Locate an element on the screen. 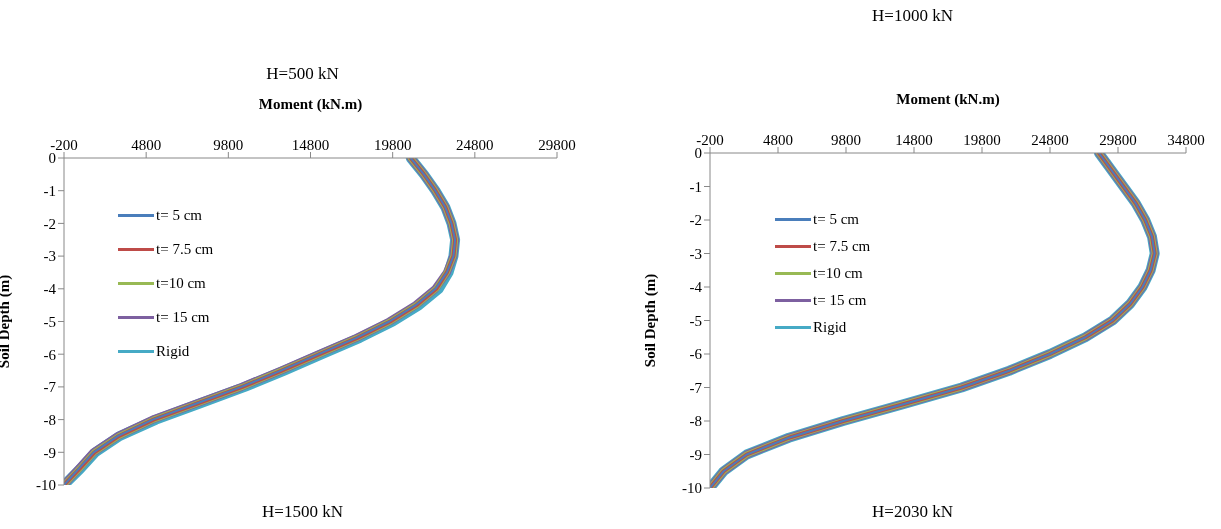 The width and height of the screenshot is (1221, 529). text: H=500 kN is located at coordinates (302, 74).